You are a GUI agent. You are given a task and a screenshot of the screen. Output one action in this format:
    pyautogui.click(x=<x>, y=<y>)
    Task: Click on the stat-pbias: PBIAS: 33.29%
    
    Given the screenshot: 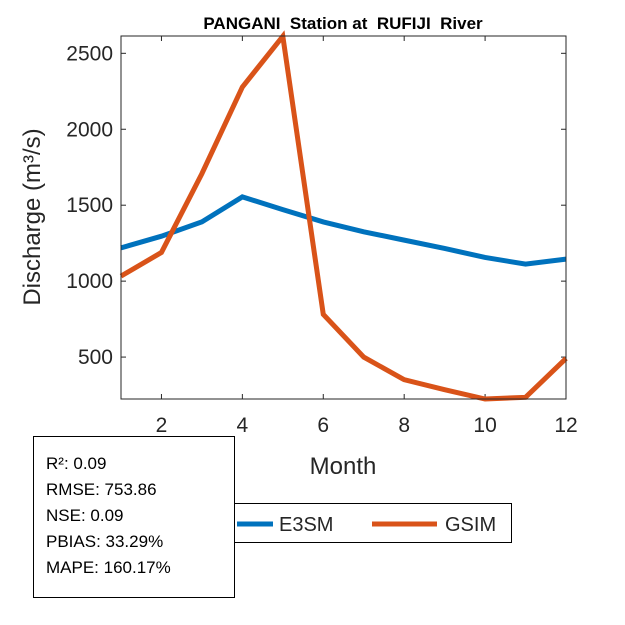 What is the action you would take?
    pyautogui.click(x=105, y=541)
    